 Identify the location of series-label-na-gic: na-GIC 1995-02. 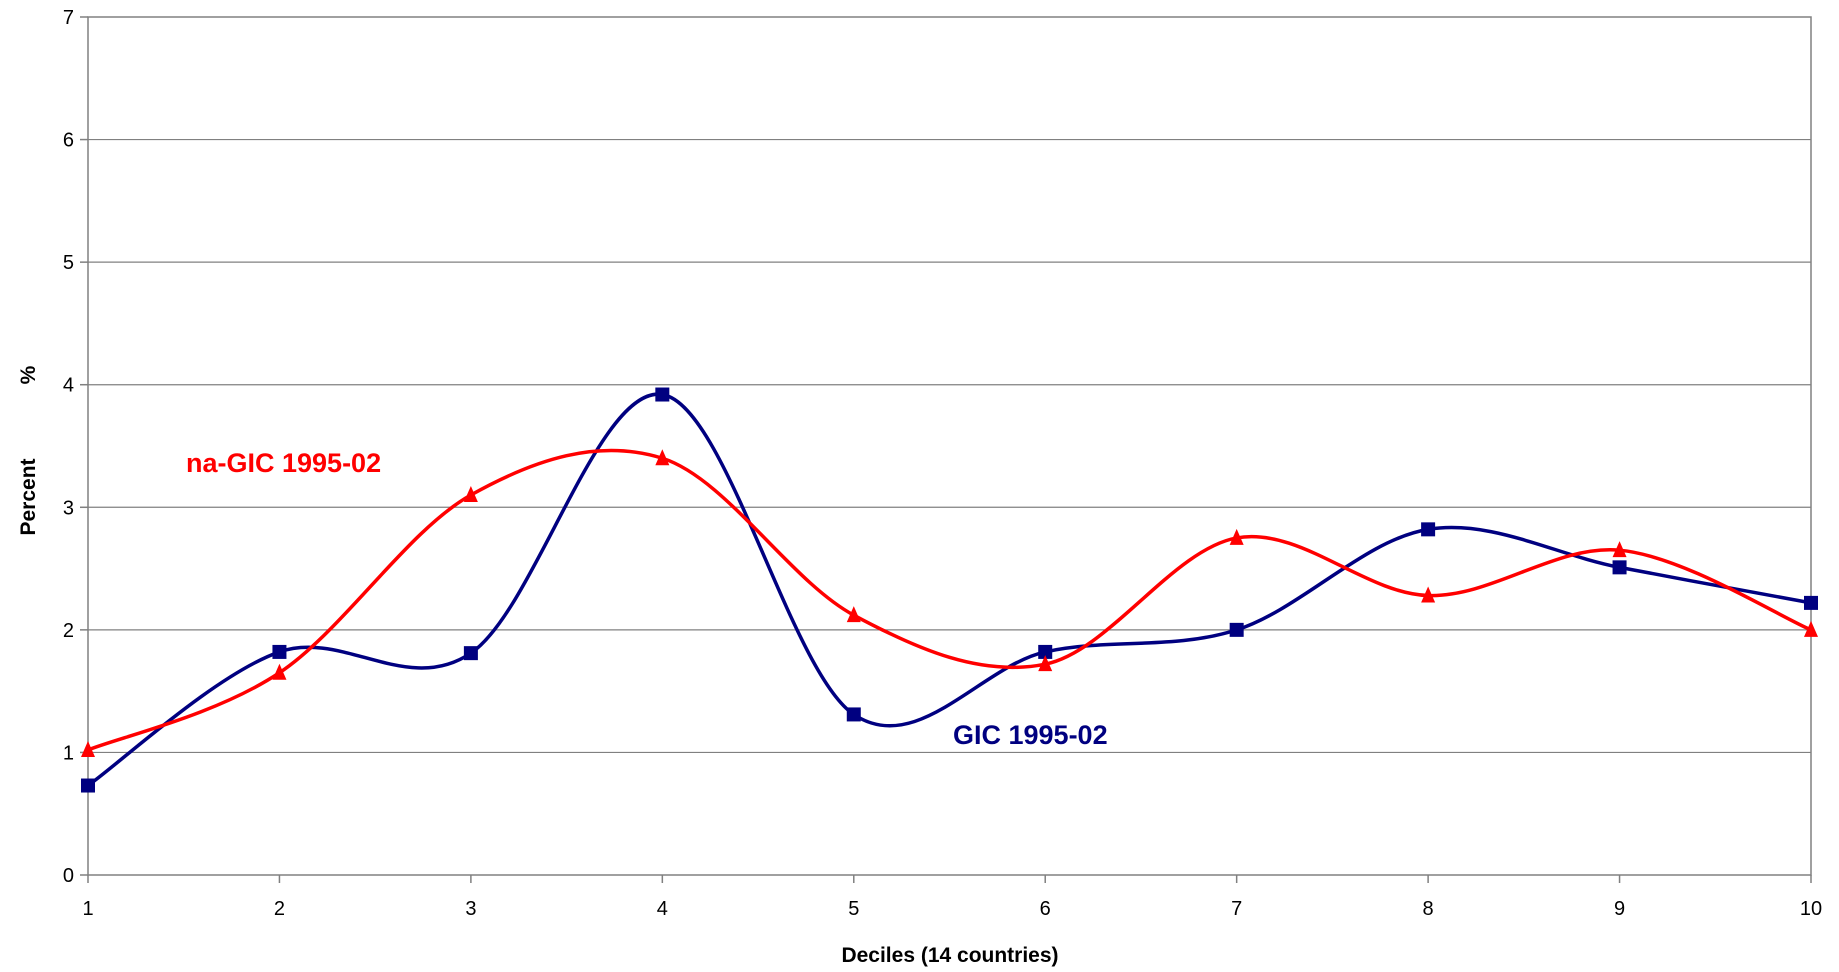
(283, 463).